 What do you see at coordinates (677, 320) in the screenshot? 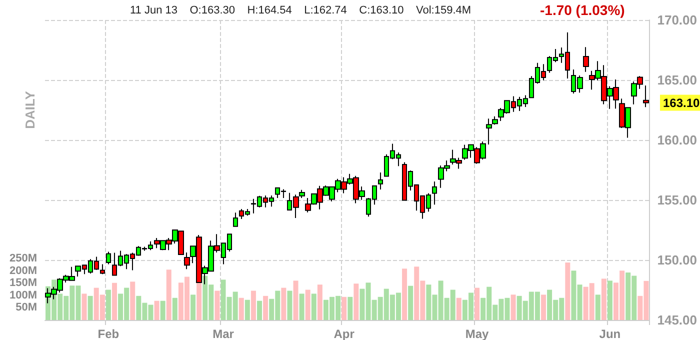
I see `y-tick-label: 145.00` at bounding box center [677, 320].